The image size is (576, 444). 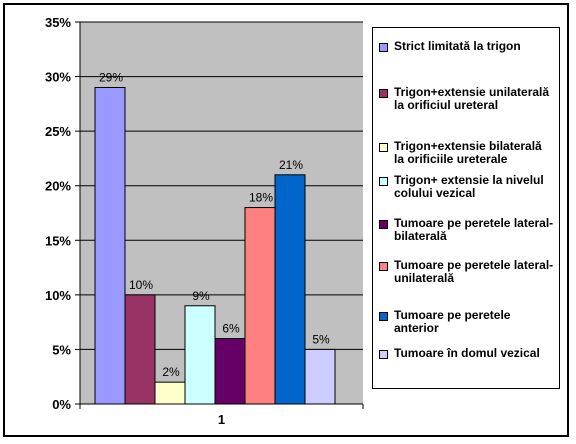 I want to click on x-axis: 1, so click(x=221, y=415).